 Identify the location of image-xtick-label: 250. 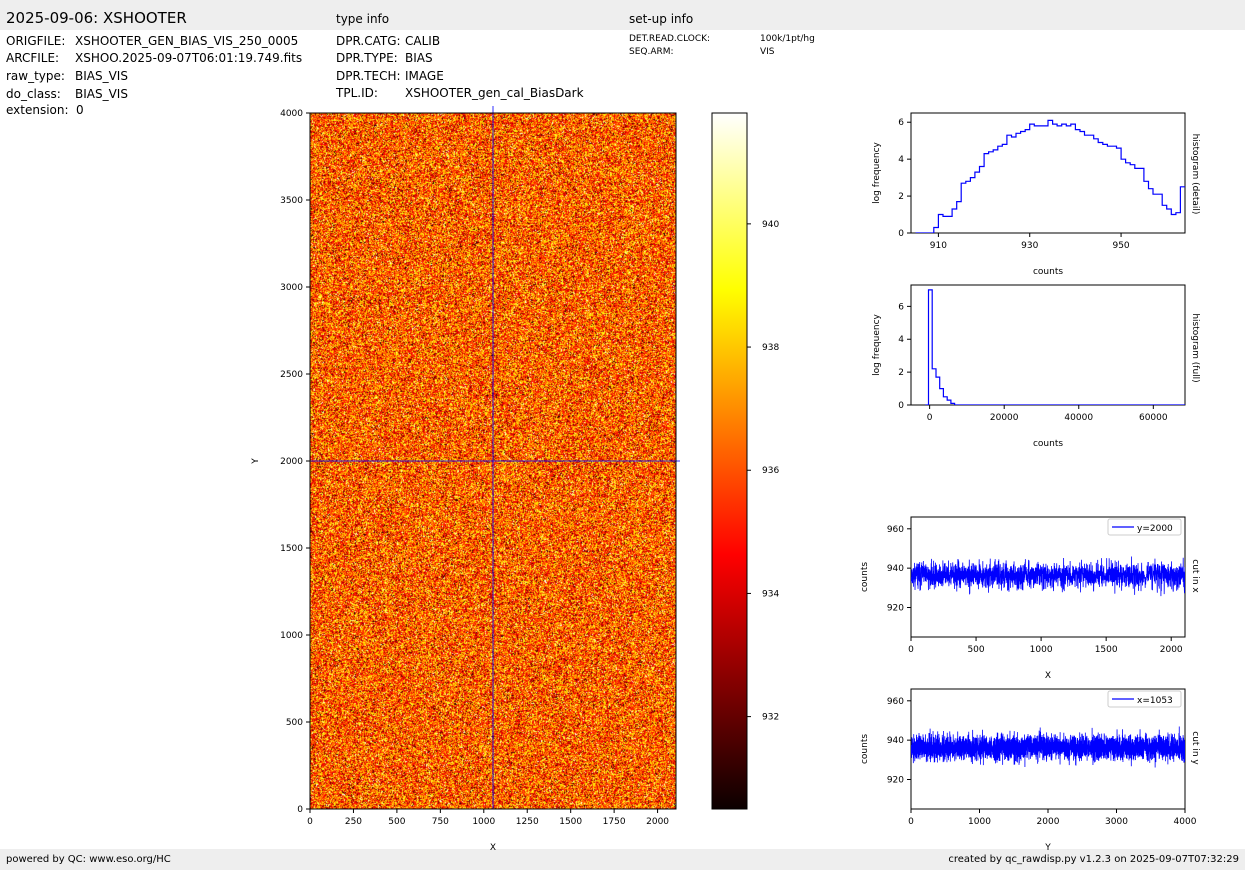
(353, 822).